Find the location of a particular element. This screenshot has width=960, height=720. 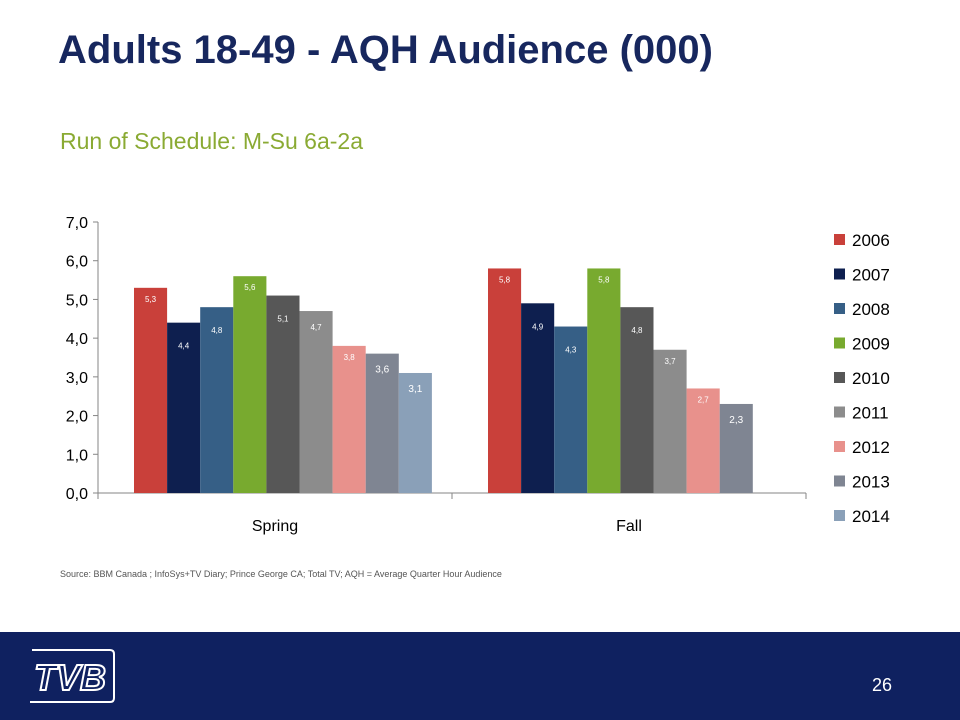

x-category-label: Fall is located at coordinates (629, 526).